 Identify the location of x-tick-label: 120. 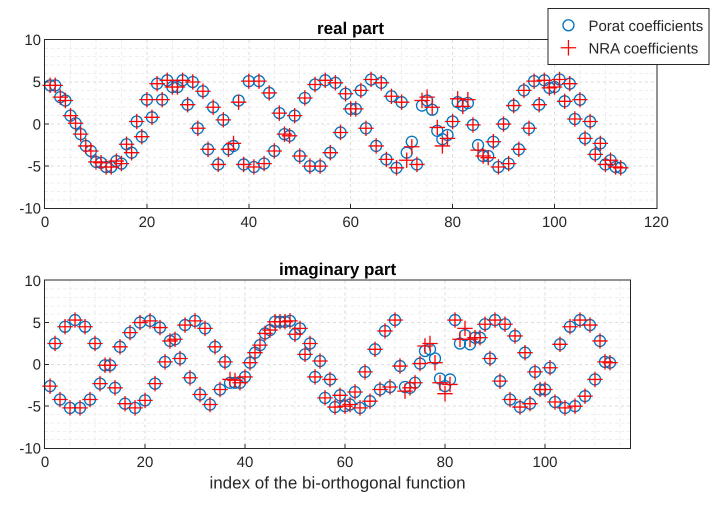
(656, 223).